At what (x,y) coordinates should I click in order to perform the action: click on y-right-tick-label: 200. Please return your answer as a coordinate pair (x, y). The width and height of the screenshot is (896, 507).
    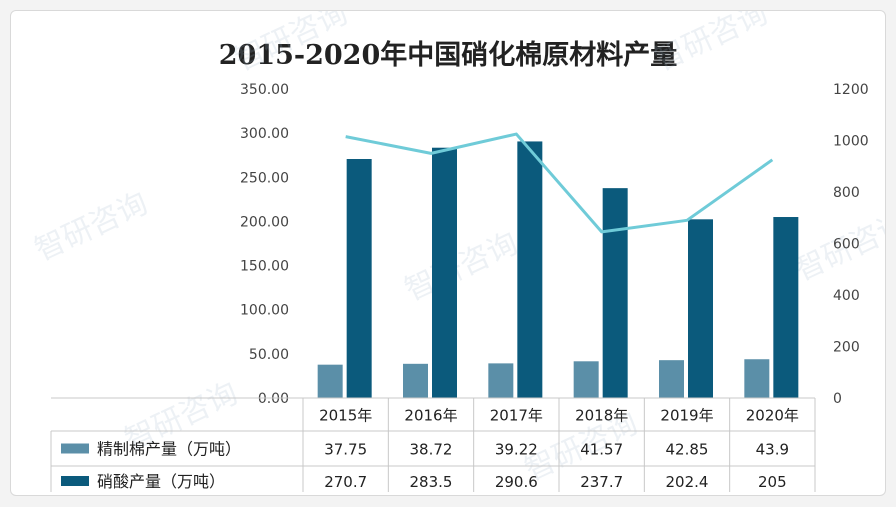
    Looking at the image, I should click on (846, 348).